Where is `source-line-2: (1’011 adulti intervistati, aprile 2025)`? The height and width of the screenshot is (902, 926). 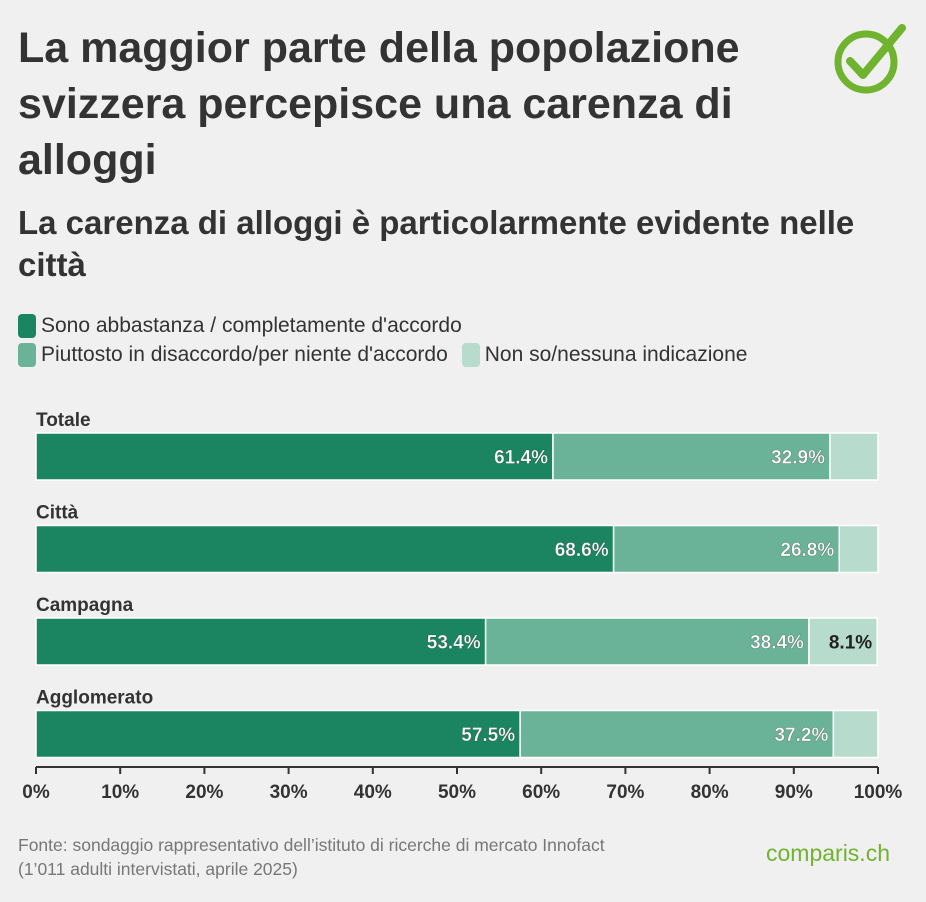
source-line-2: (1’011 adulti intervistati, aprile 2025) is located at coordinates (158, 869).